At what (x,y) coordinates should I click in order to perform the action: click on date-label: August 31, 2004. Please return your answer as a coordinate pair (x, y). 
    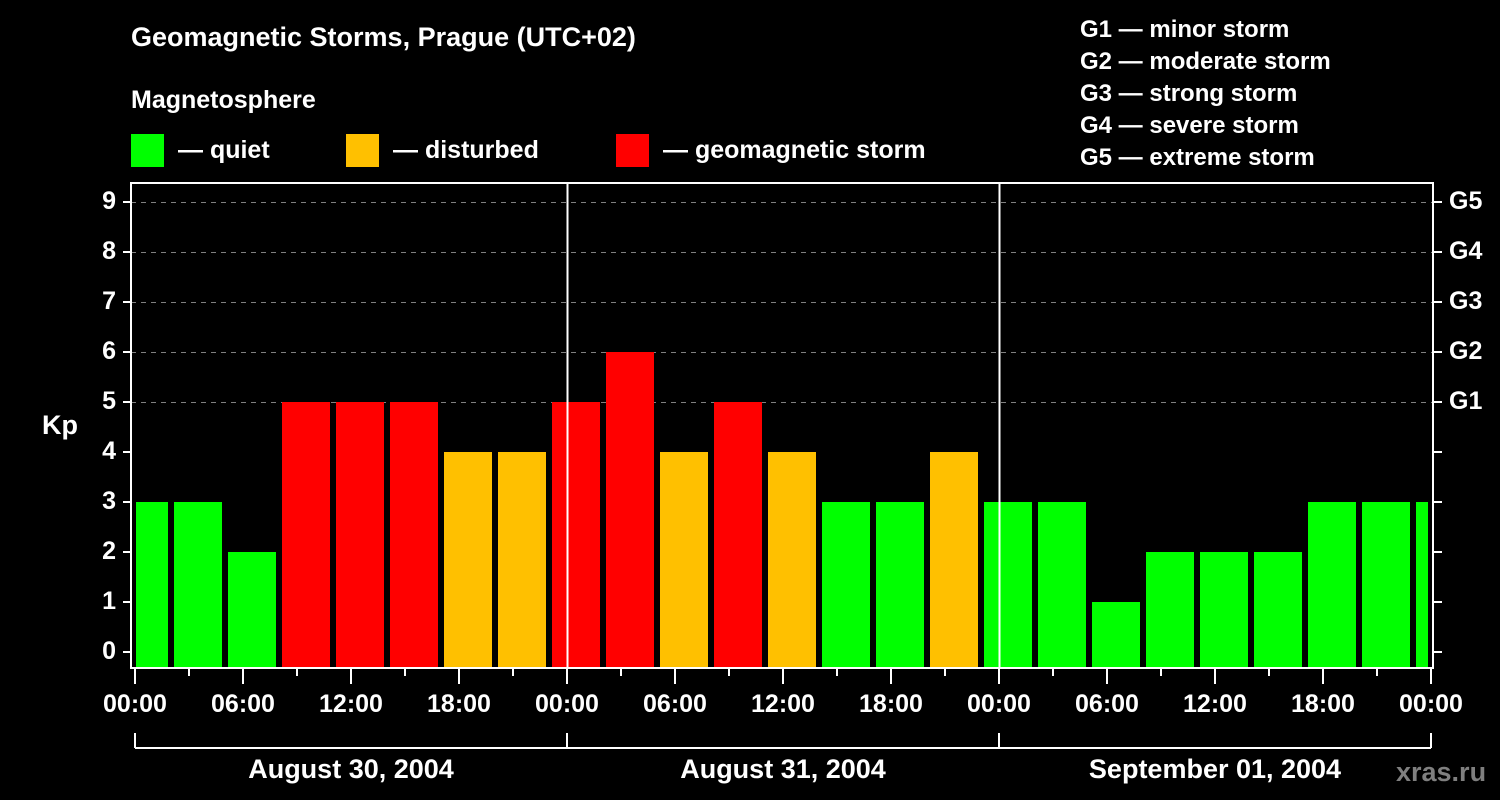
    Looking at the image, I should click on (783, 769).